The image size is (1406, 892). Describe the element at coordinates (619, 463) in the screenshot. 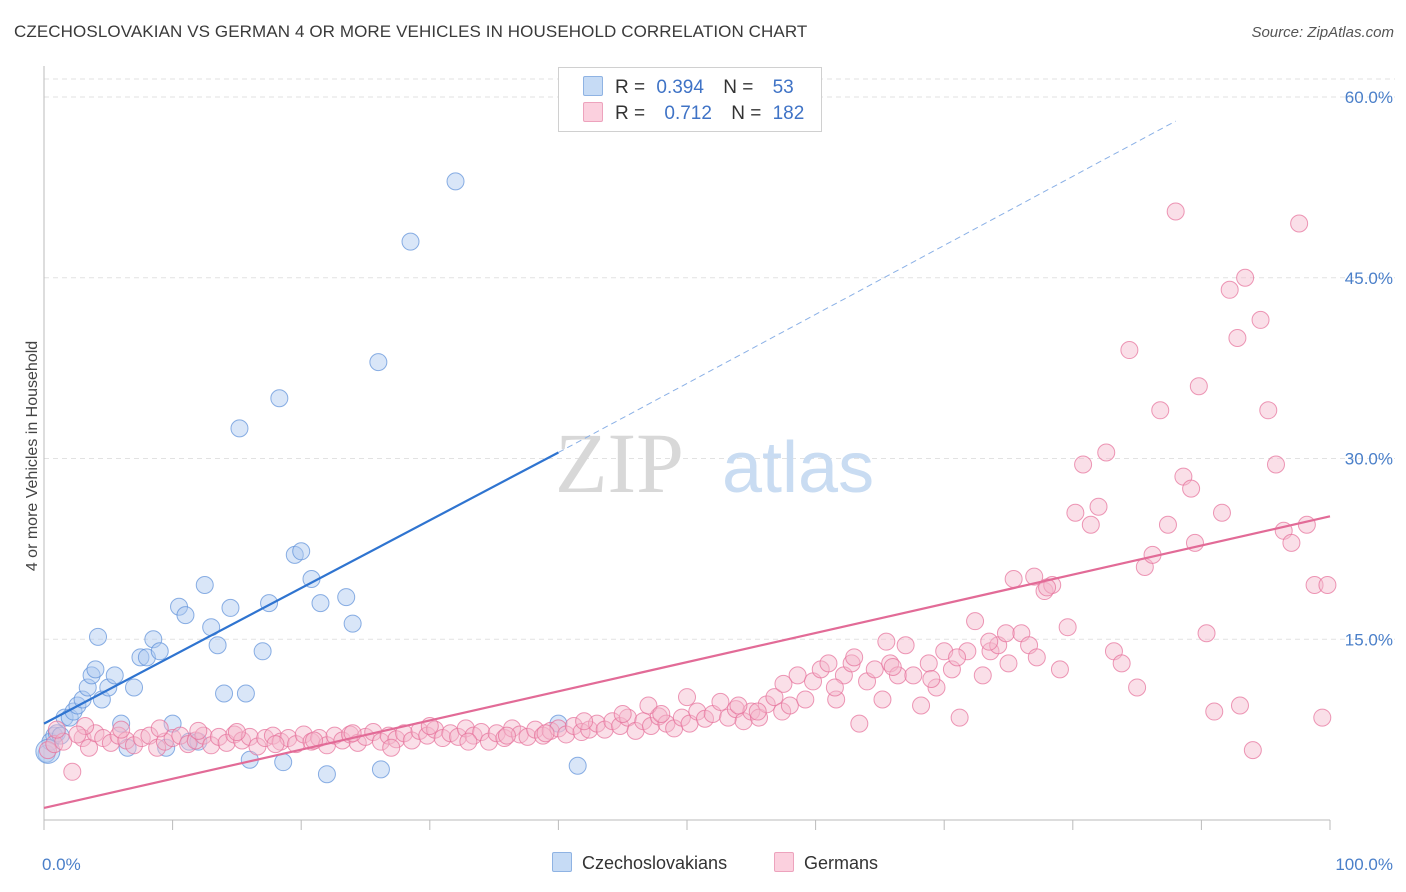

I see `watermark-zip: ZIP` at that location.